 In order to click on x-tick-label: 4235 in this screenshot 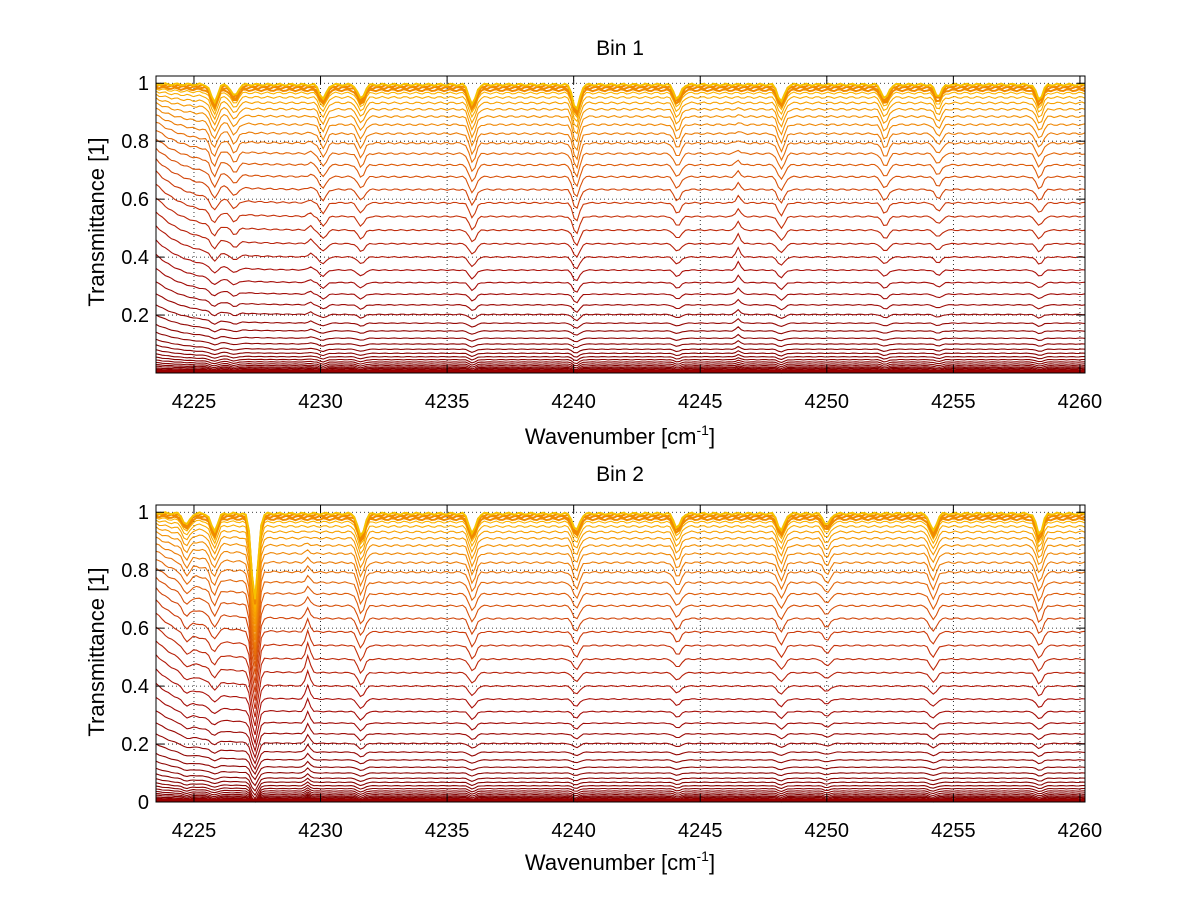, I will do `click(447, 831)`.